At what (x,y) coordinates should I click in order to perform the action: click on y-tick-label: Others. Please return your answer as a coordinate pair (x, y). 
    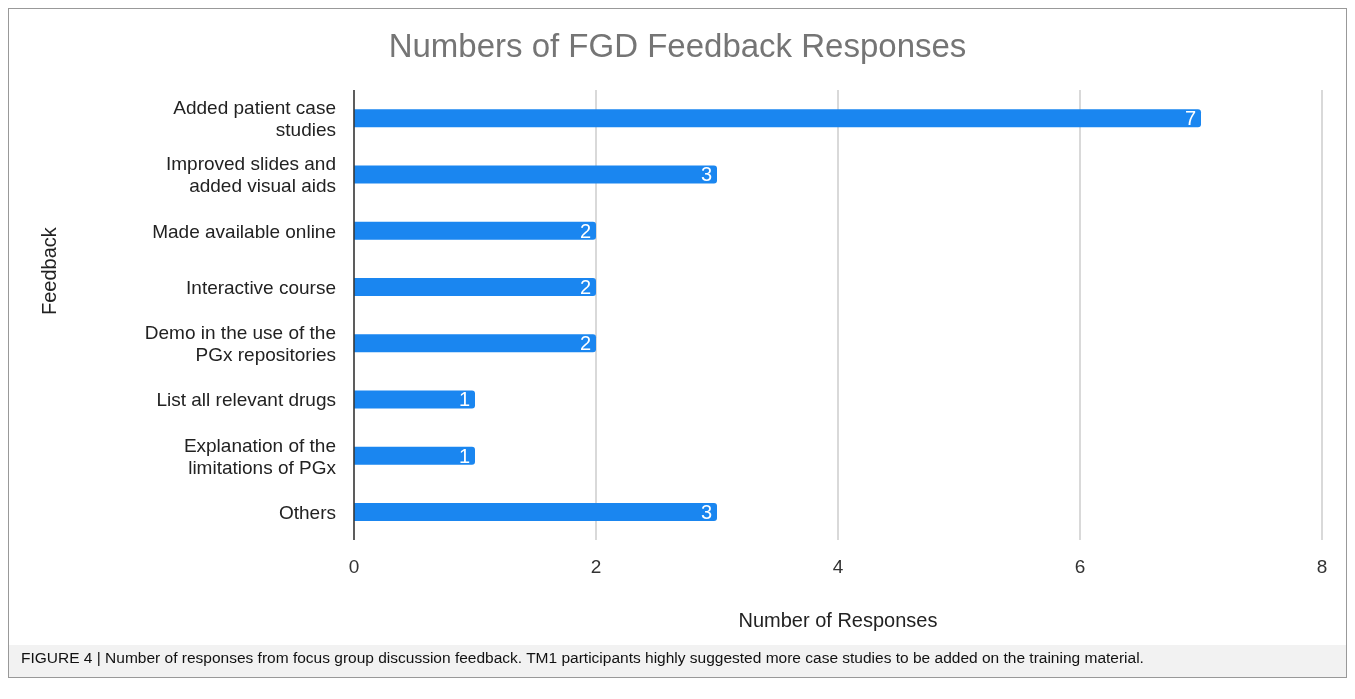
    Looking at the image, I should click on (307, 512).